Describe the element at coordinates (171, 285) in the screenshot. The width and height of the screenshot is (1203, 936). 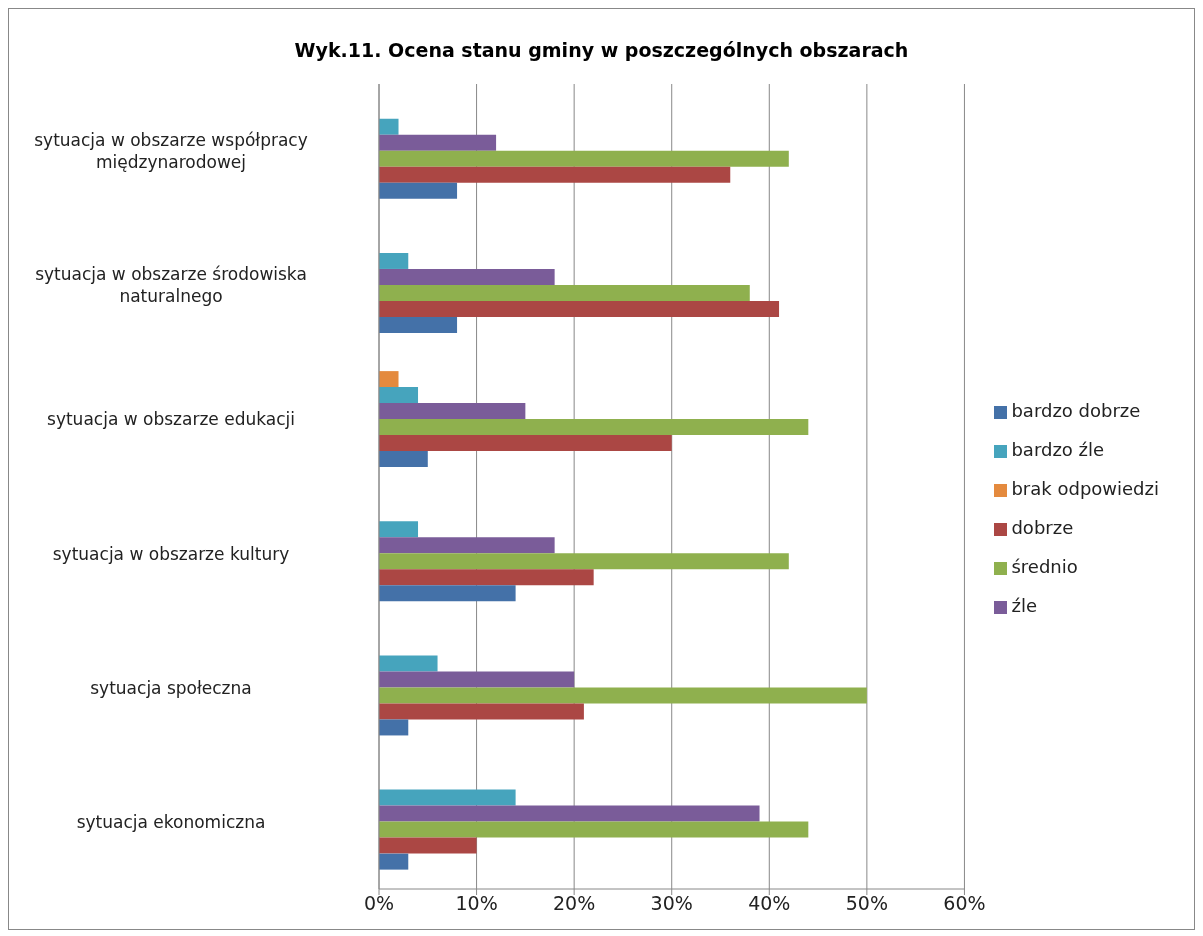
I see `y-tick-label: sytuacja w obszarze środowiska naturalnego` at that location.